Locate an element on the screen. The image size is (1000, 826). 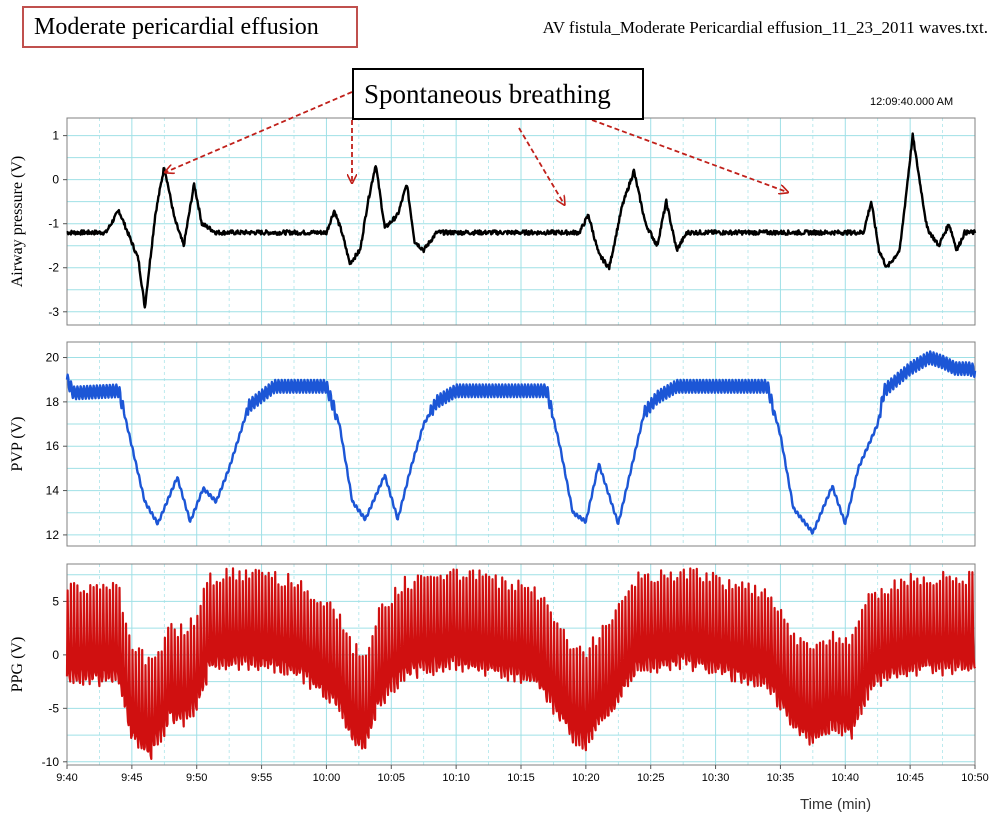
airway-y-axis-label: Airway pressure (V) is located at coordinates (17, 222).